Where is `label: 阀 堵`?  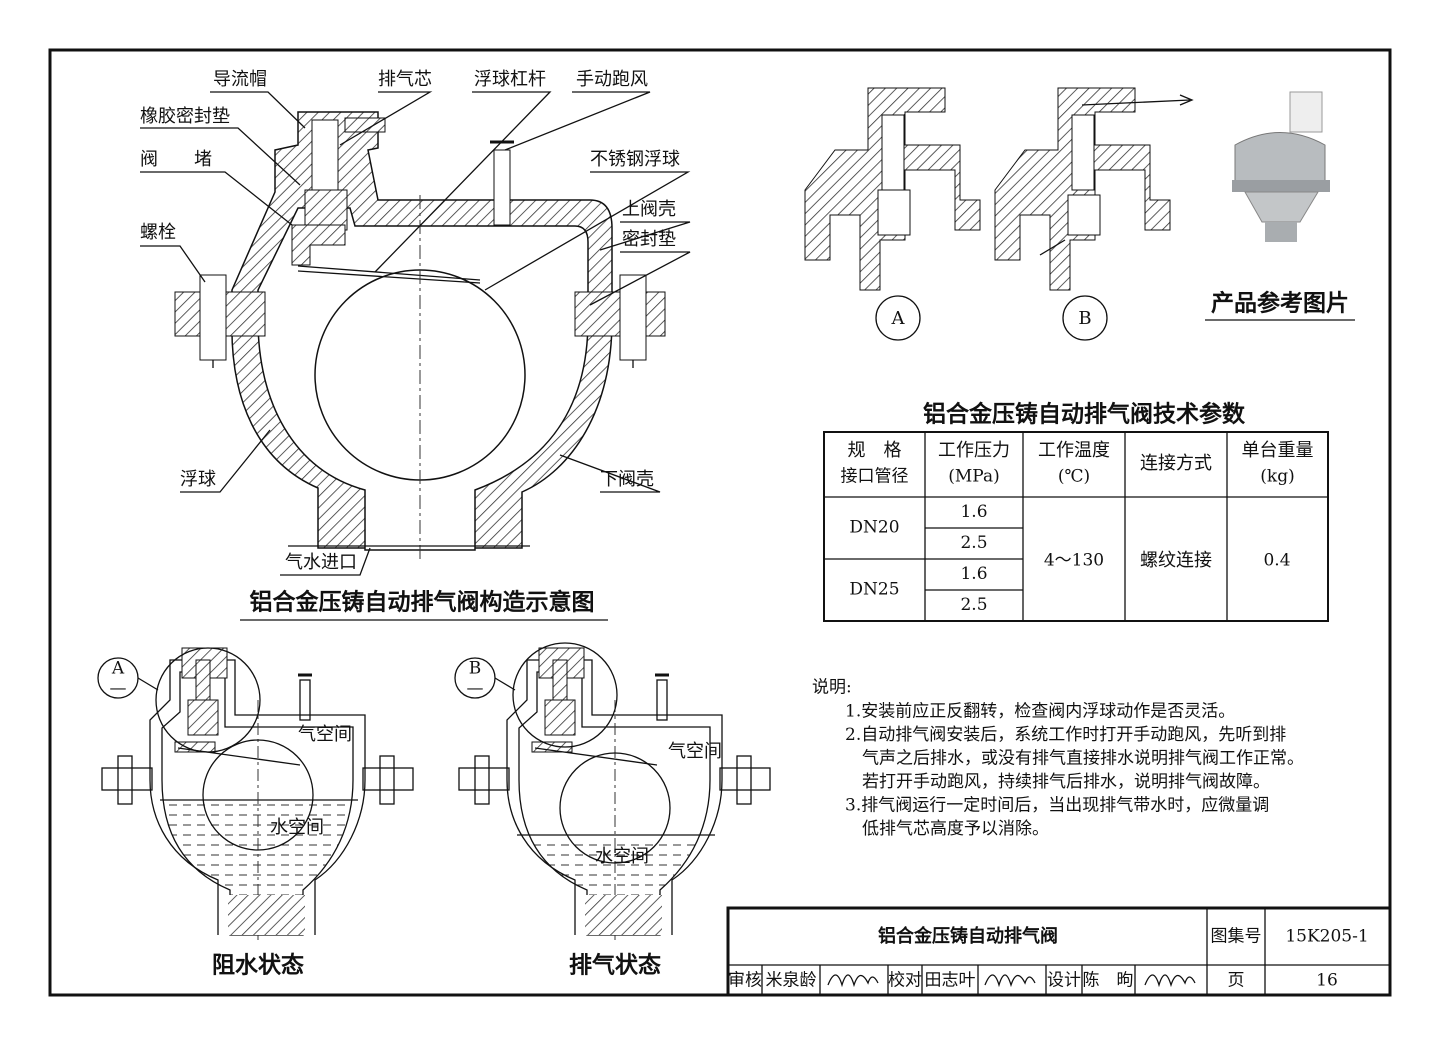
label: 阀 堵 is located at coordinates (176, 159).